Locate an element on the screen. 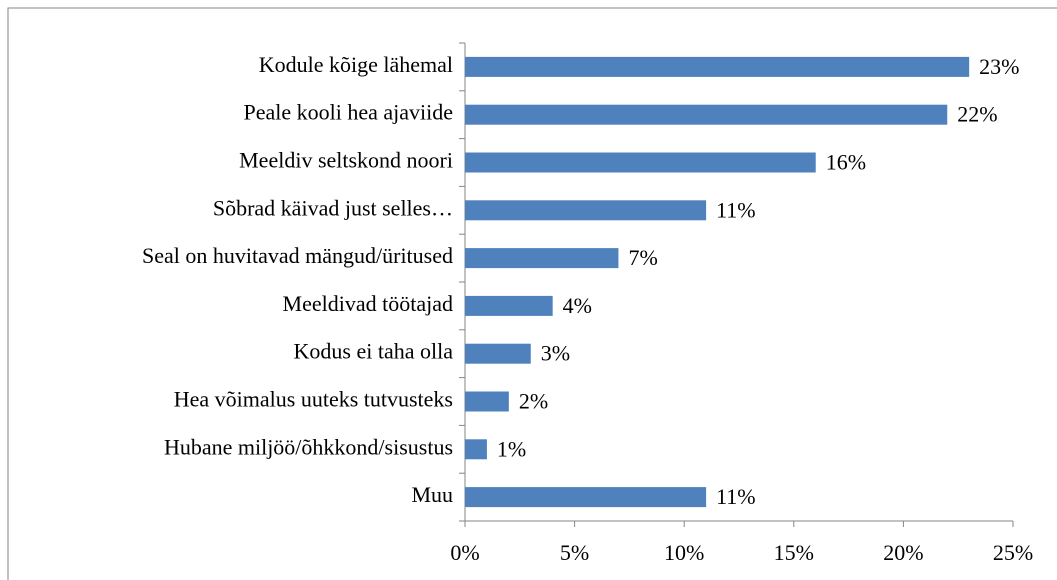 The image size is (1057, 580). y-tick-label: Hubane miljöö/õhkkond/sisustus is located at coordinates (308, 446).